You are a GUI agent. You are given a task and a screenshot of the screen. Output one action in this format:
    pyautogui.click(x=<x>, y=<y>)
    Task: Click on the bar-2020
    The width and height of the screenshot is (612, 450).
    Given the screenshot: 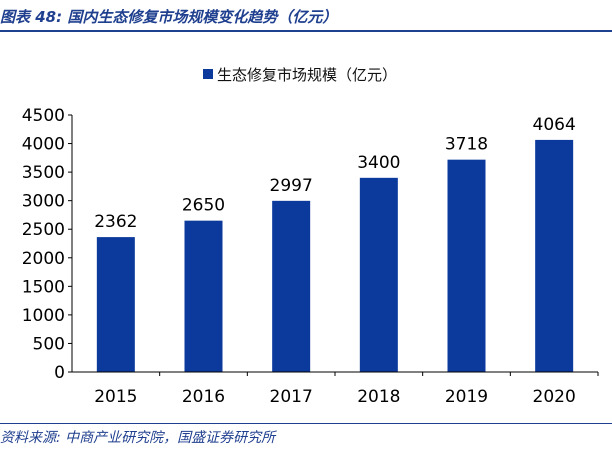 What is the action you would take?
    pyautogui.click(x=554, y=255)
    